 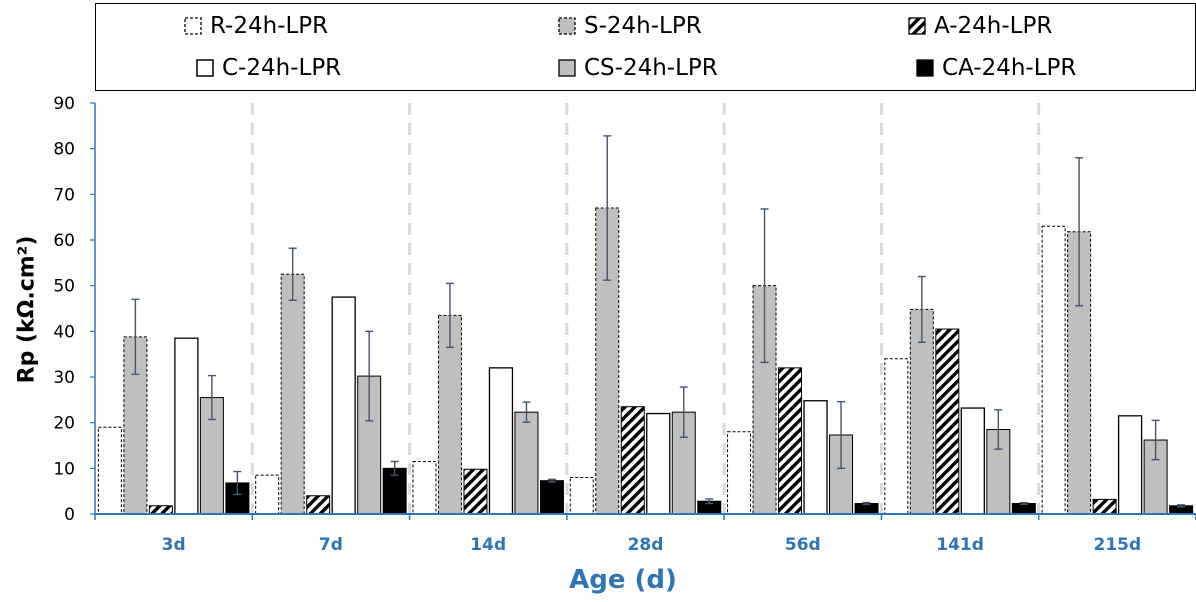 What do you see at coordinates (551, 497) in the screenshot?
I see `bar-ca-24h-lpr-14d` at bounding box center [551, 497].